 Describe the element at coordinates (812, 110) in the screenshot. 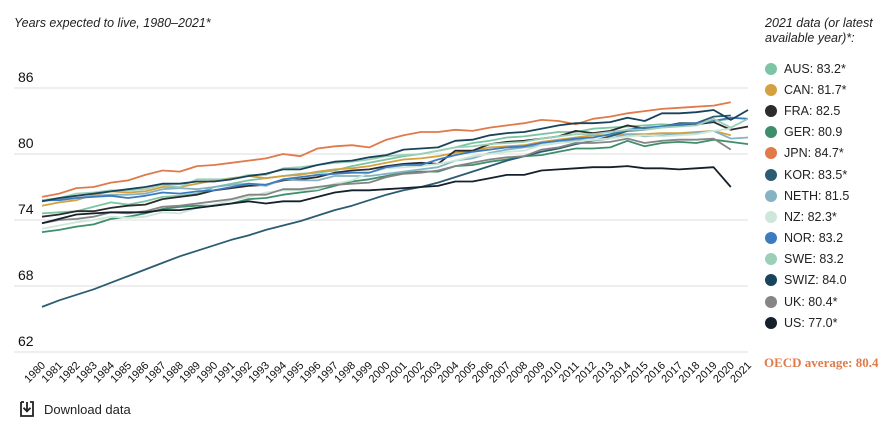

I see `legend-label: FRA: 82.5` at that location.